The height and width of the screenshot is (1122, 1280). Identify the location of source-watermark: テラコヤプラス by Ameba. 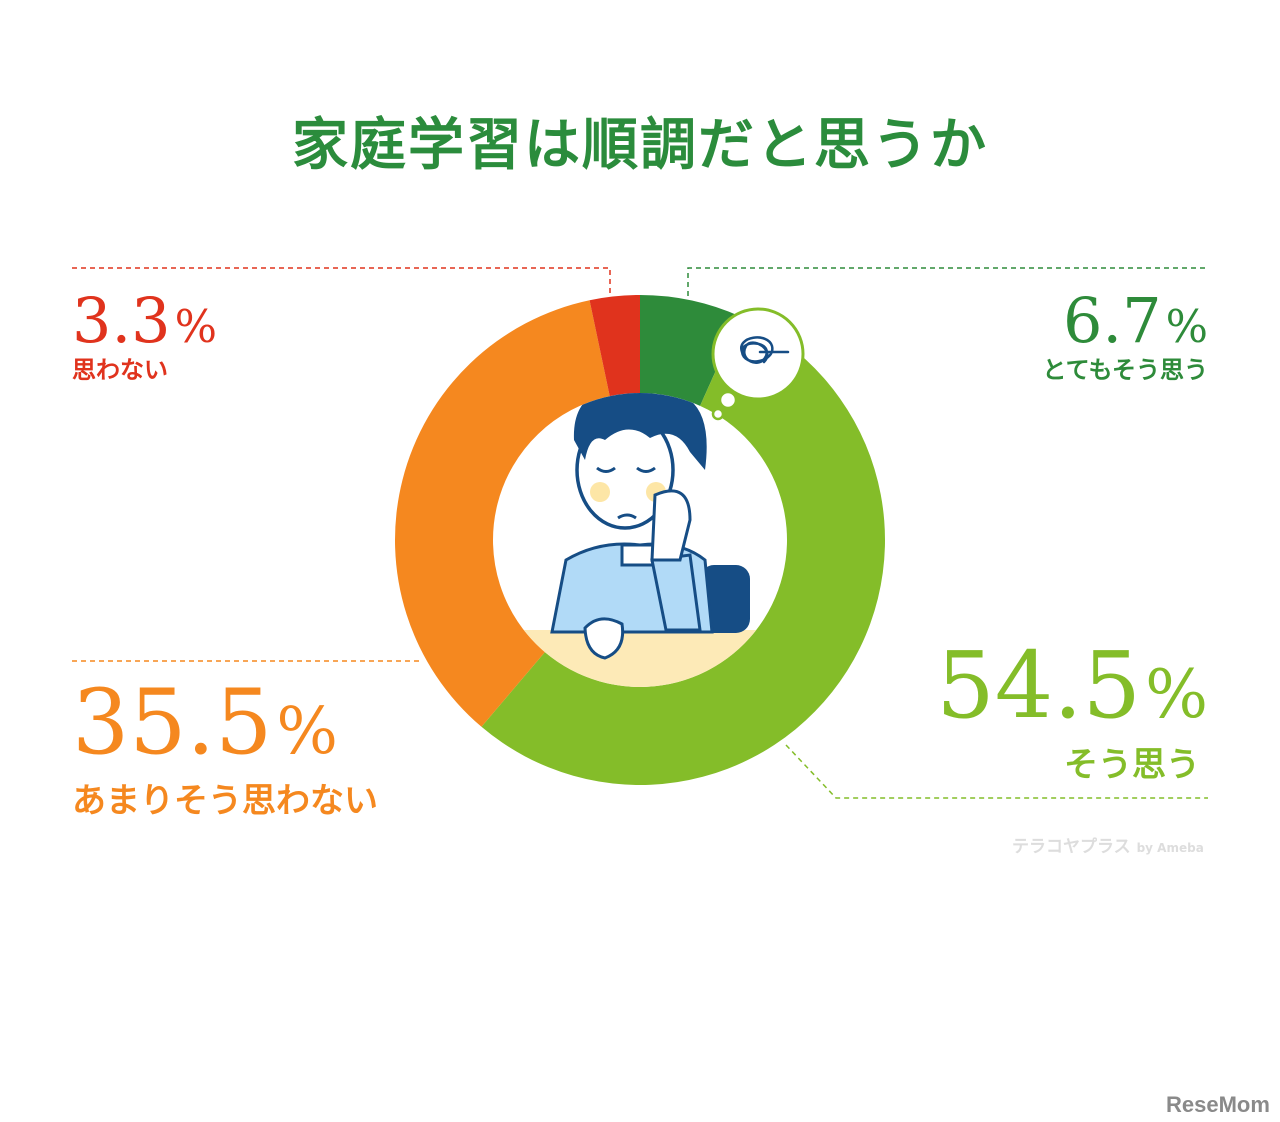
(1108, 844).